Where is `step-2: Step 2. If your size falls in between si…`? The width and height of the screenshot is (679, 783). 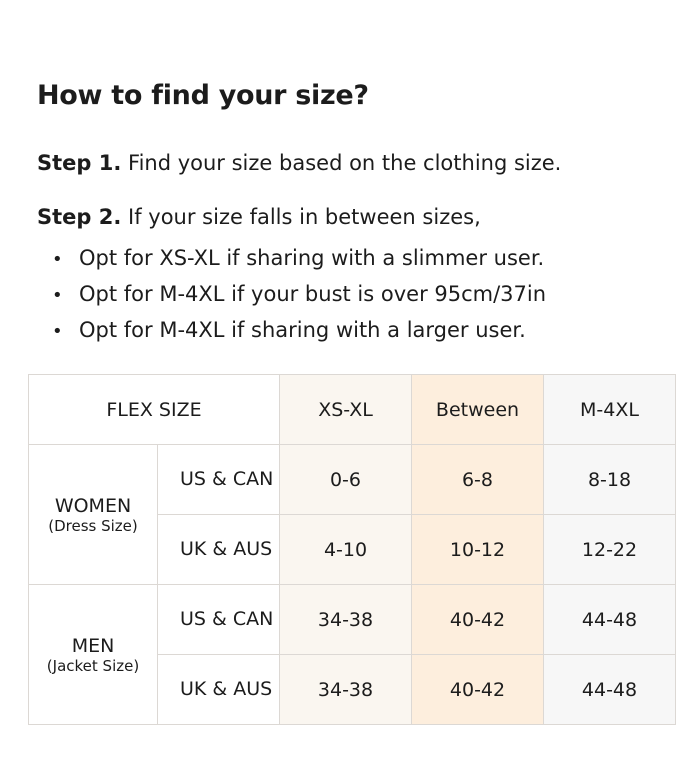
step-2: Step 2. If your size falls in between si… is located at coordinates (259, 217).